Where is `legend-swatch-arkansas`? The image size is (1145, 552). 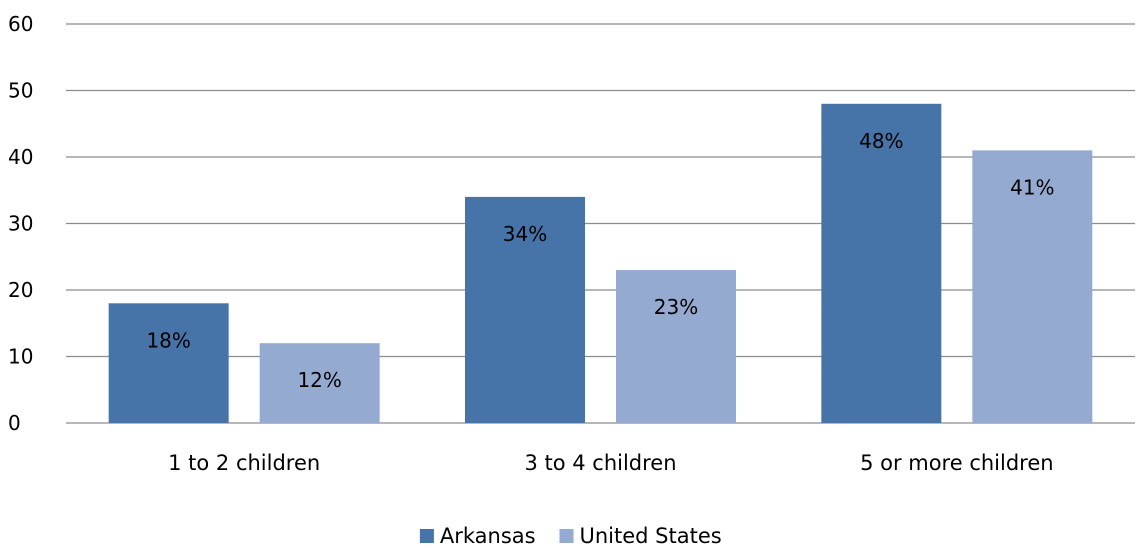 legend-swatch-arkansas is located at coordinates (426, 536).